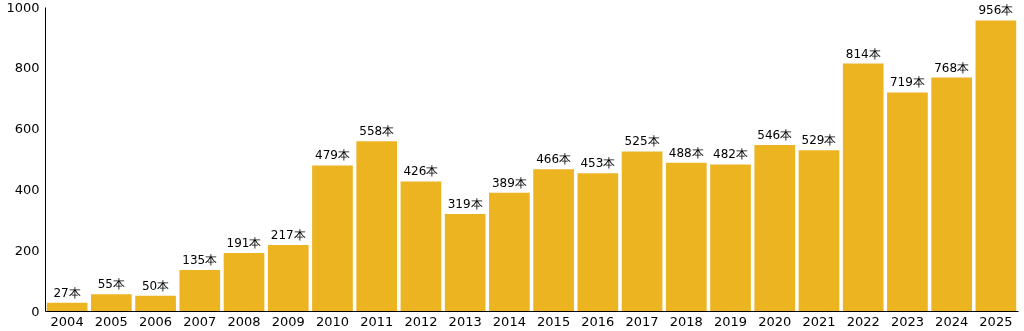 The image size is (1024, 331). Describe the element at coordinates (288, 235) in the screenshot. I see `data-label: 217本` at that location.